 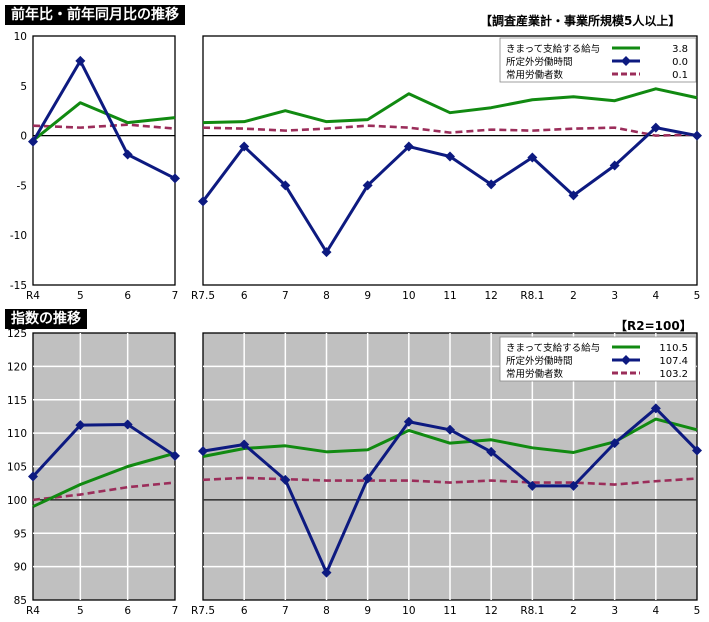 I want to click on y-tick-label: 105, so click(x=17, y=468).